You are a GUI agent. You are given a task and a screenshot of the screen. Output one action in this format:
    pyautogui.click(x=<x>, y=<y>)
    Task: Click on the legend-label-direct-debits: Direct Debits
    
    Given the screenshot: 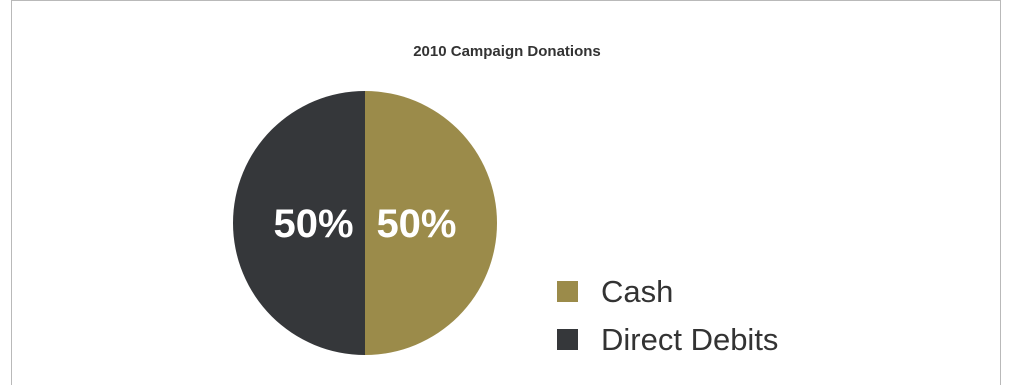 What is the action you would take?
    pyautogui.click(x=689, y=339)
    